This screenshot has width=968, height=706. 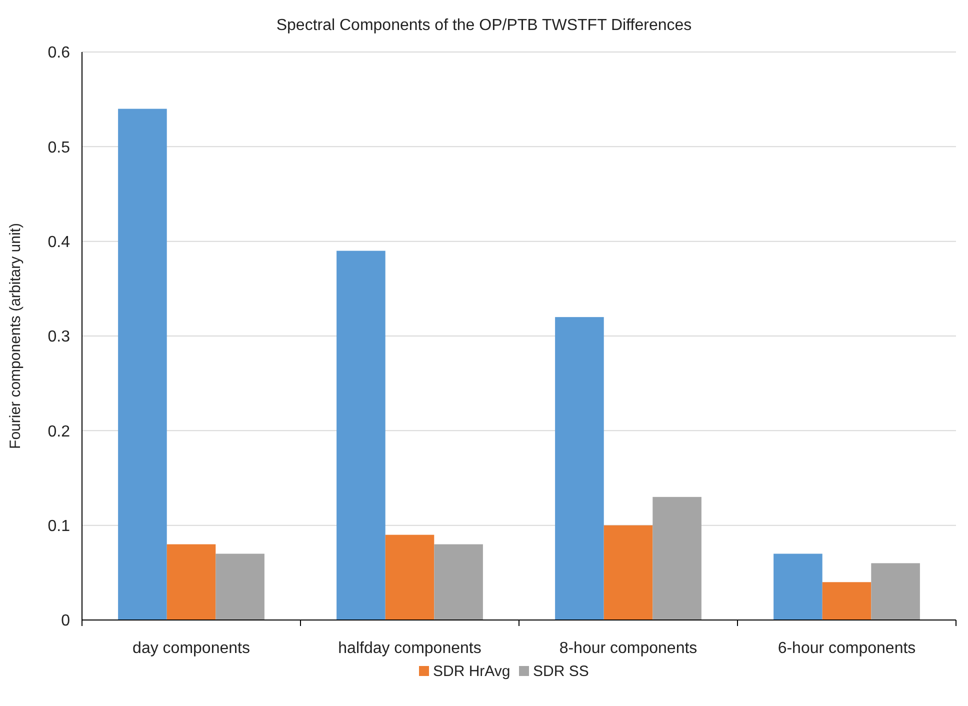 I want to click on legend-label: SDR HrAvg, so click(x=471, y=671).